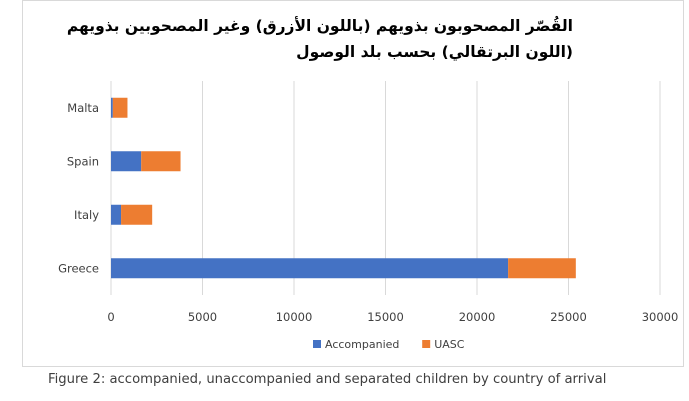  I want to click on bar-uasc-italy, so click(137, 214).